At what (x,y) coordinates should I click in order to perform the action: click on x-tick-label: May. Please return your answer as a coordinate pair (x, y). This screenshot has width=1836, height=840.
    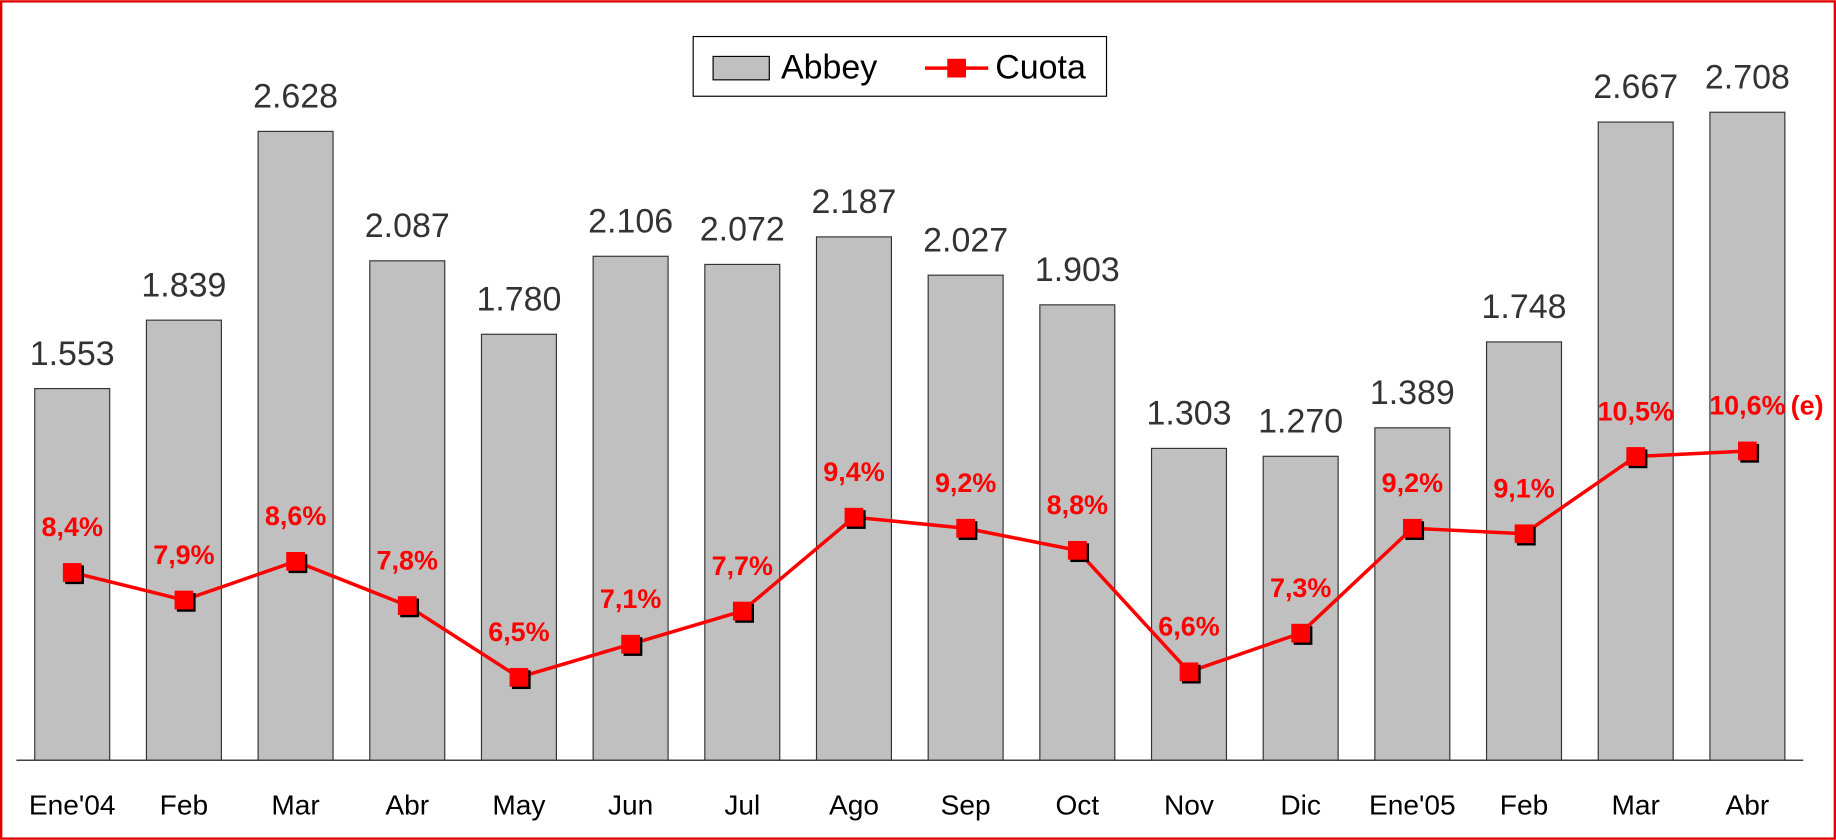
    Looking at the image, I should click on (518, 804).